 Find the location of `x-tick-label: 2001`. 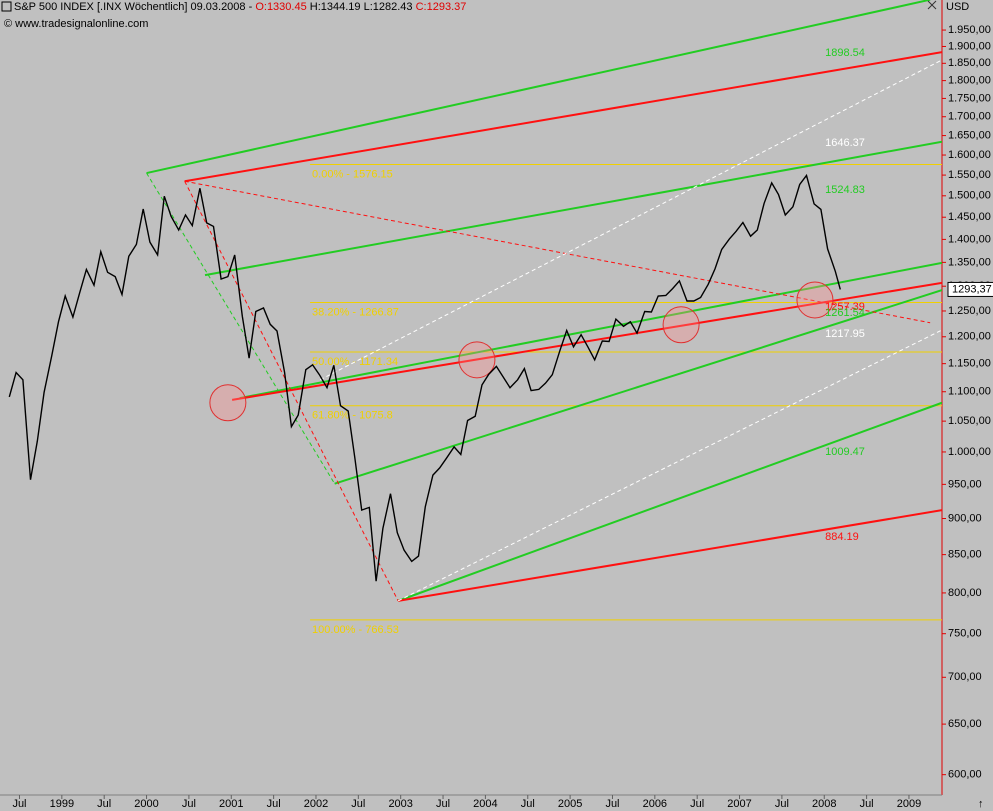

x-tick-label: 2001 is located at coordinates (231, 804).